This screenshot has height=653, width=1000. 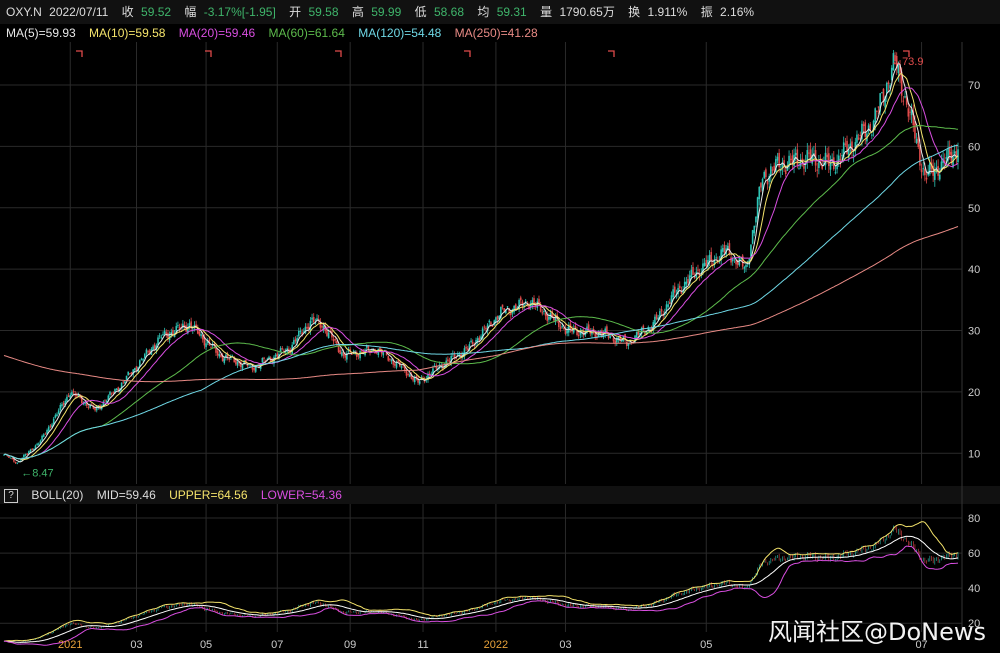 I want to click on y-tick-label: 60, so click(x=974, y=147).